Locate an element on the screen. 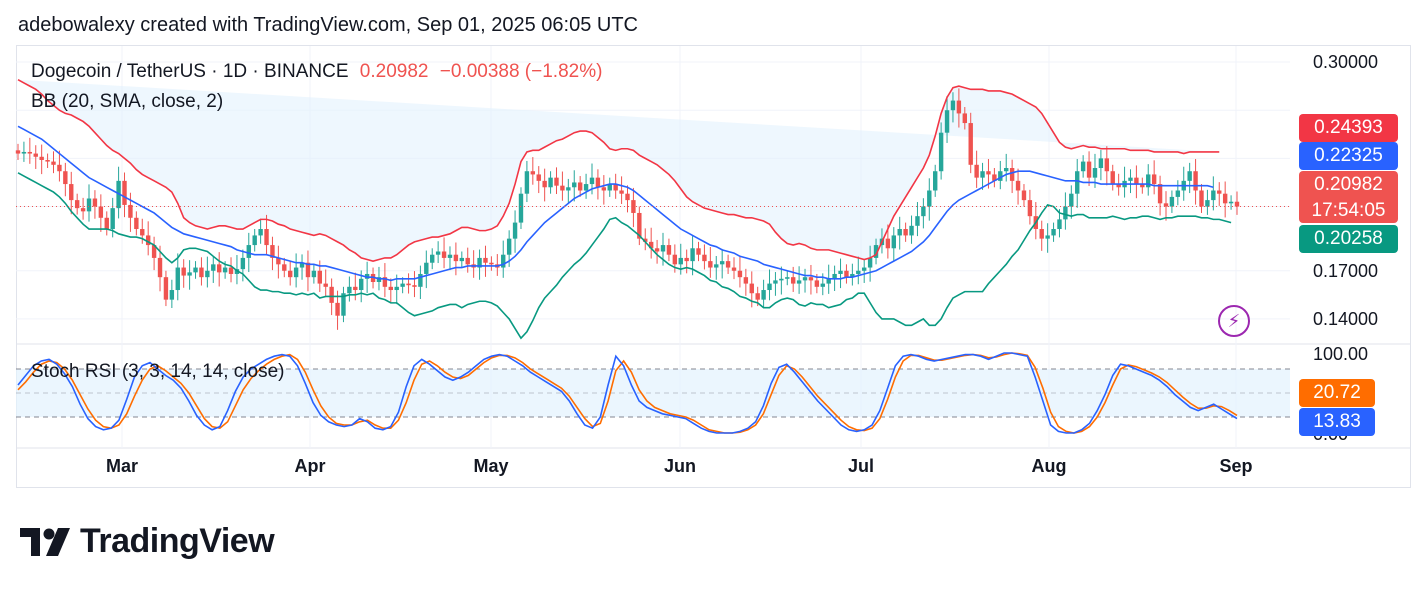  logo-text: TradingView is located at coordinates (177, 541).